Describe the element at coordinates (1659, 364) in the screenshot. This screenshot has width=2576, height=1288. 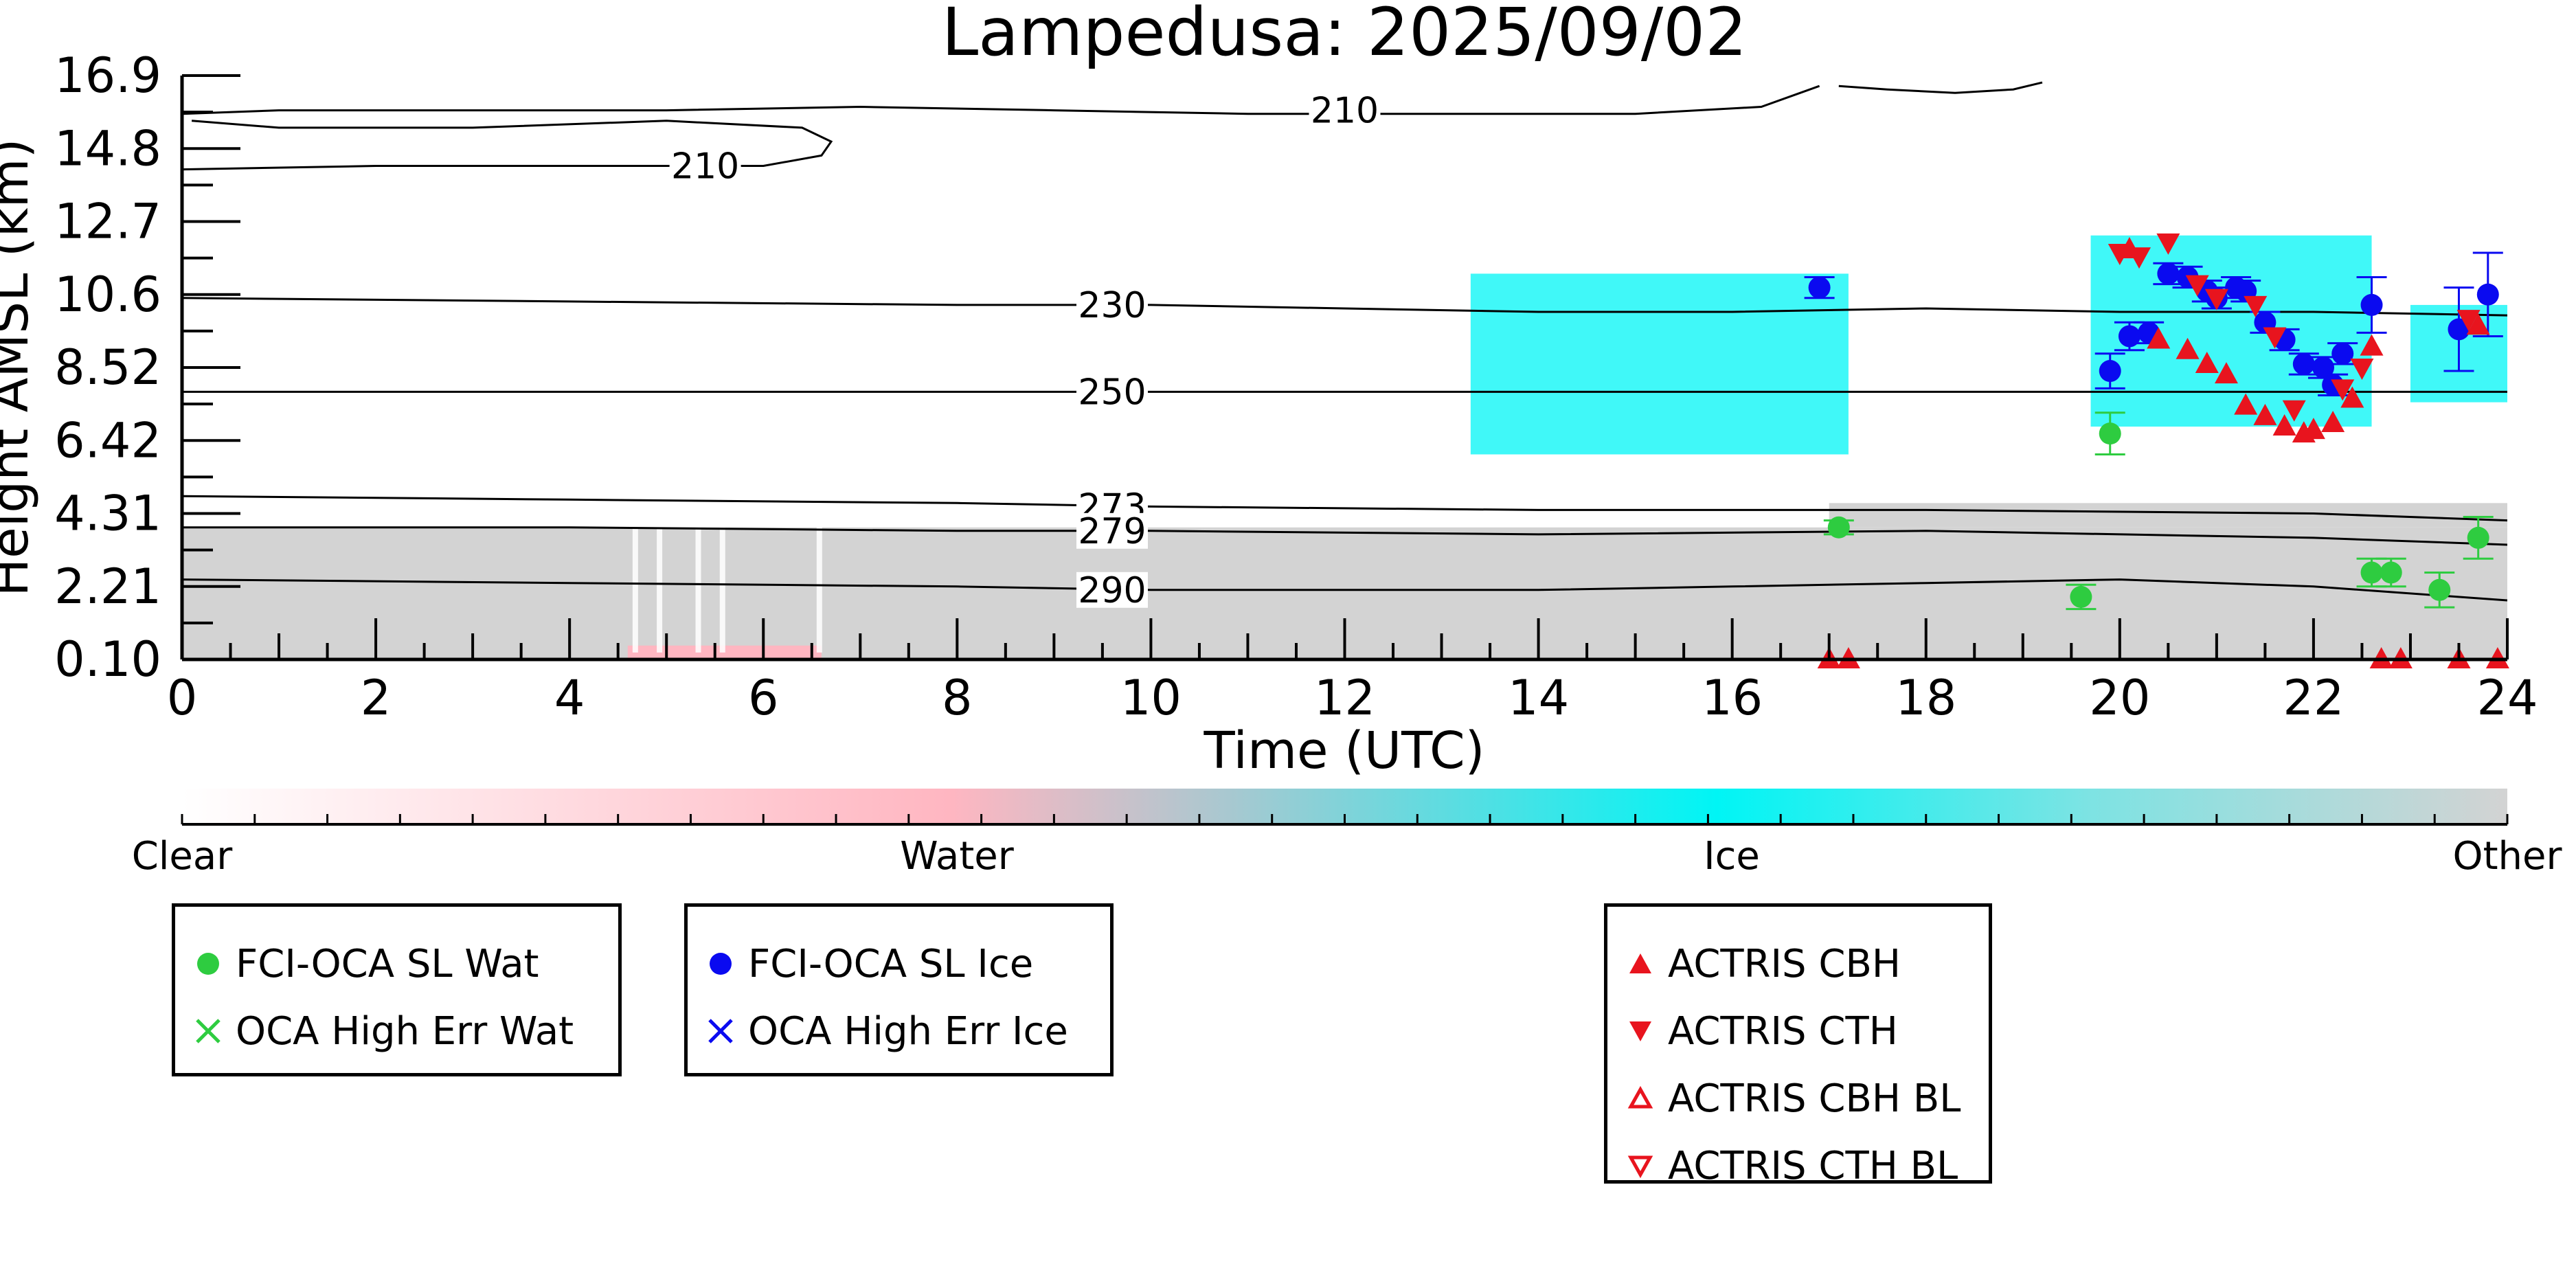
I see `region-ice` at that location.